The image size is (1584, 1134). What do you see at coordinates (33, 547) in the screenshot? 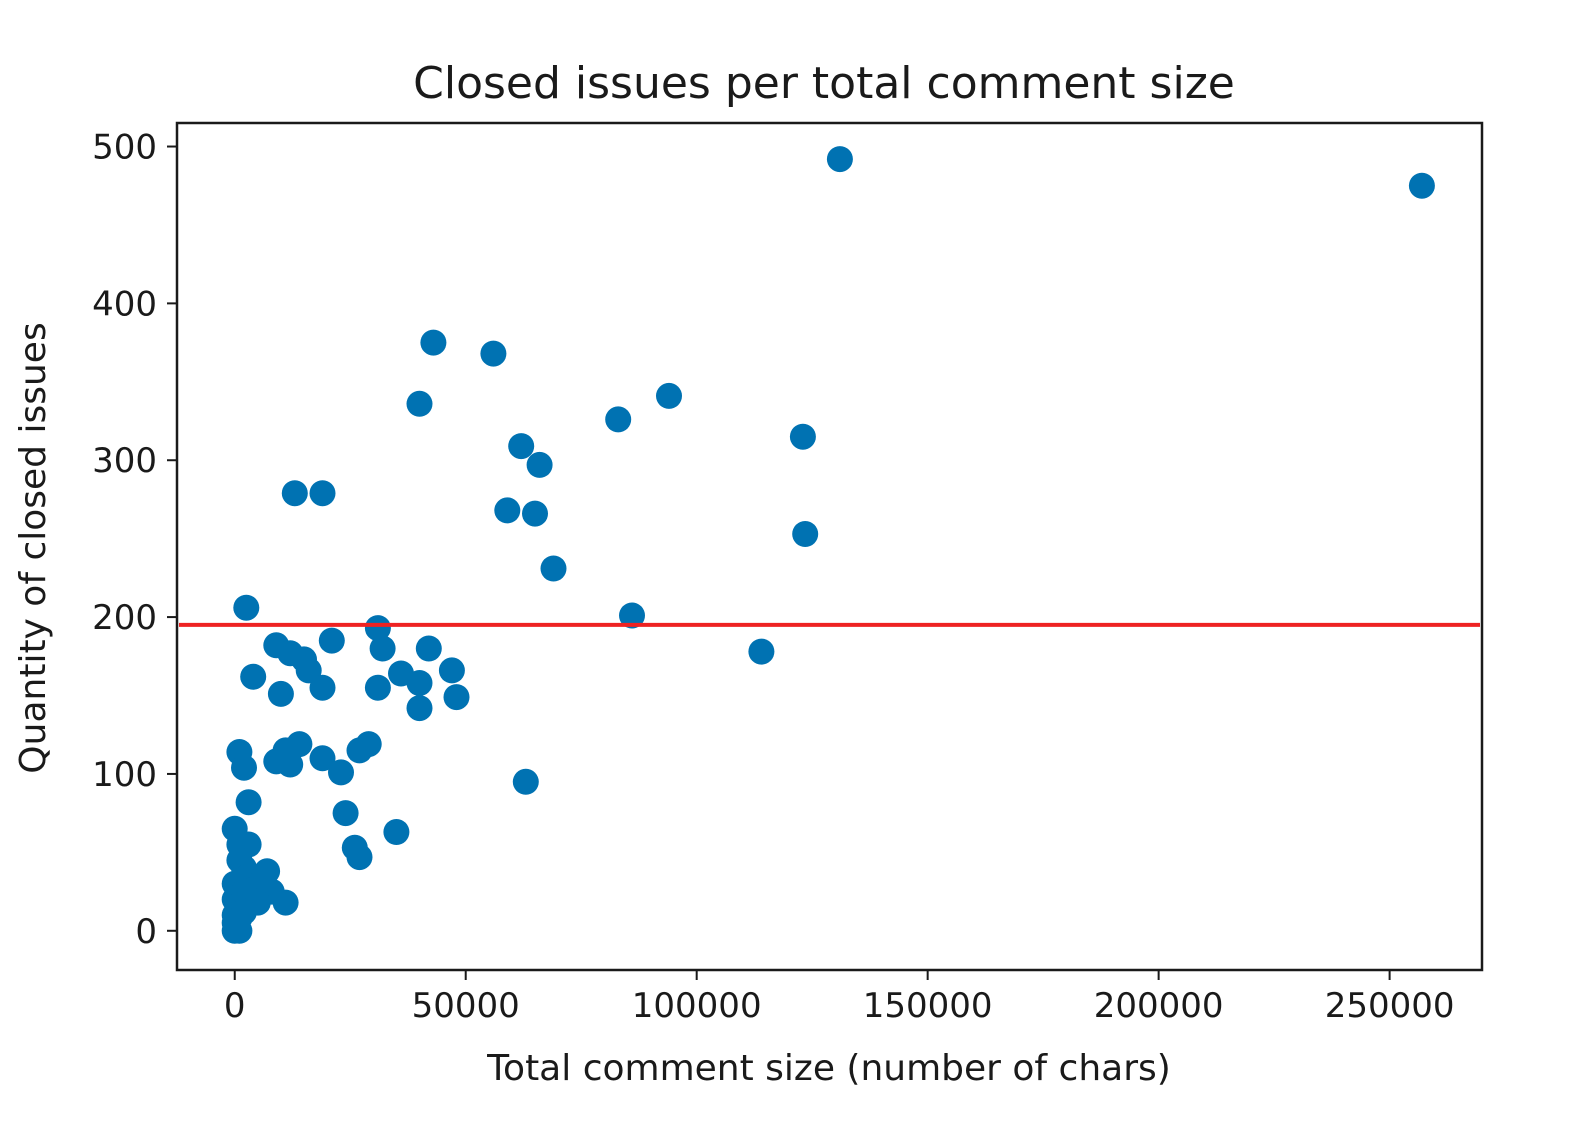
I see `y-axis-label: Quantity of closed issues` at bounding box center [33, 547].